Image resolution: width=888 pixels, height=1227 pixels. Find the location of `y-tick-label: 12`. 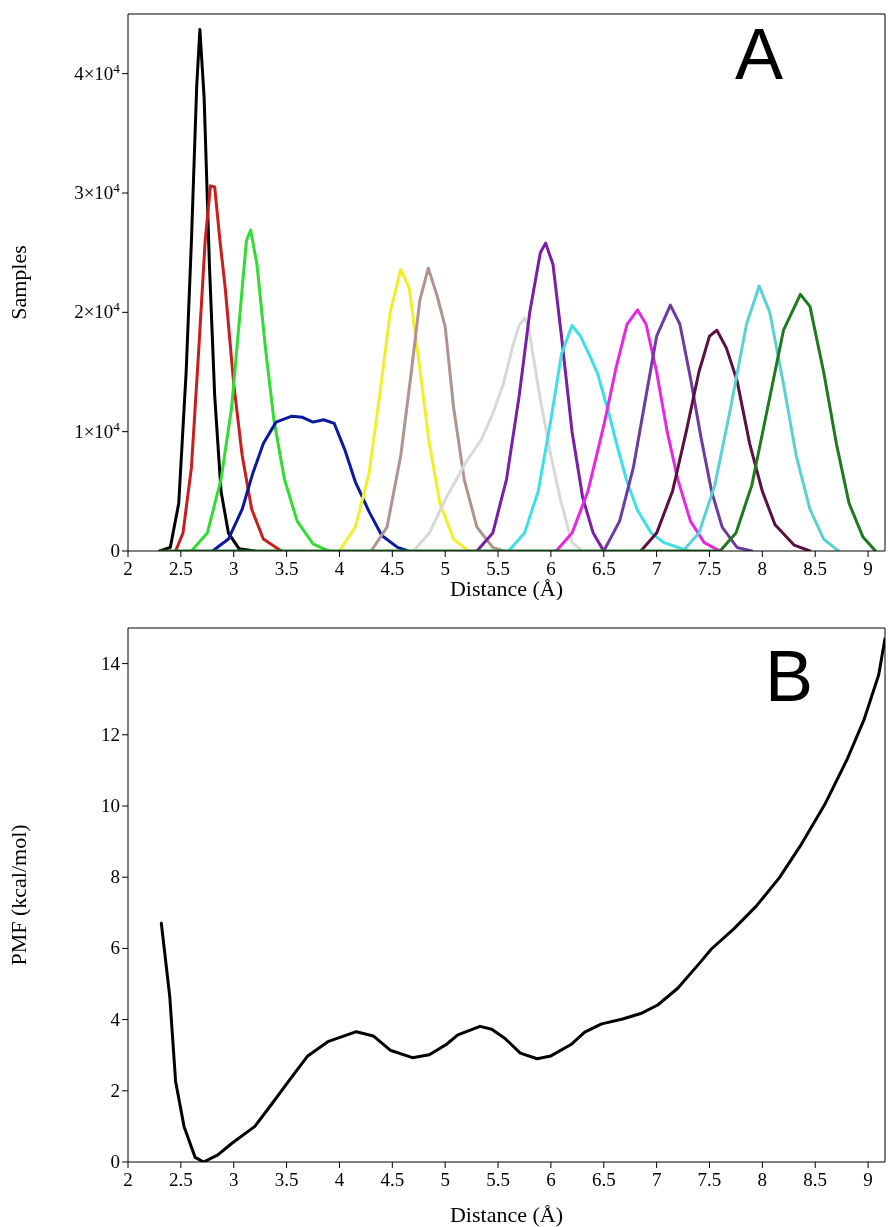

y-tick-label: 12 is located at coordinates (110, 734).